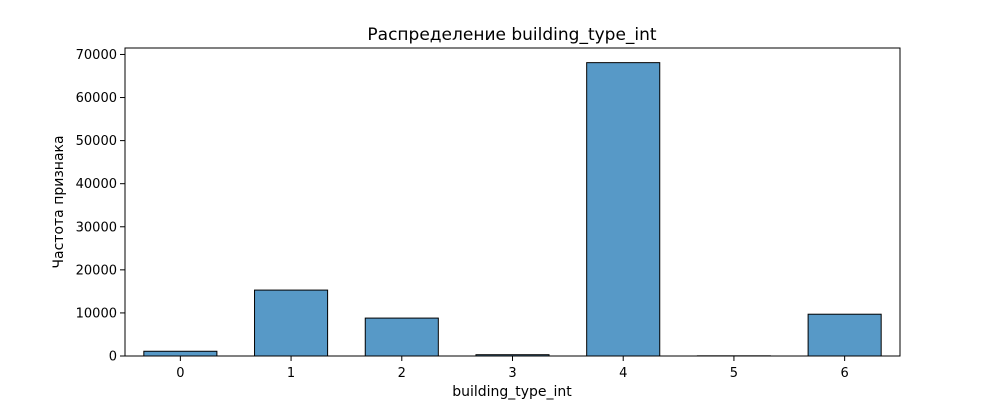 This screenshot has height=400, width=1000. Describe the element at coordinates (291, 373) in the screenshot. I see `x-tick-label: 1` at that location.